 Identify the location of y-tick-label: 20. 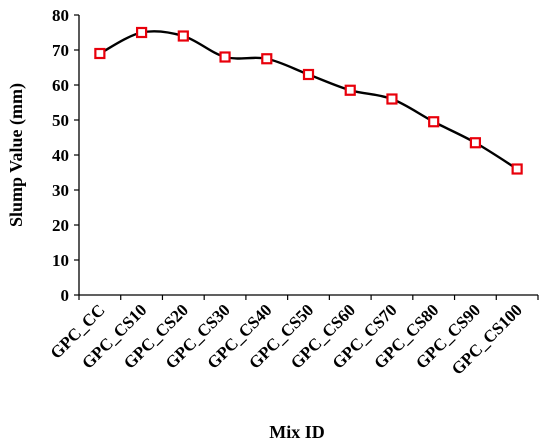
(60, 225).